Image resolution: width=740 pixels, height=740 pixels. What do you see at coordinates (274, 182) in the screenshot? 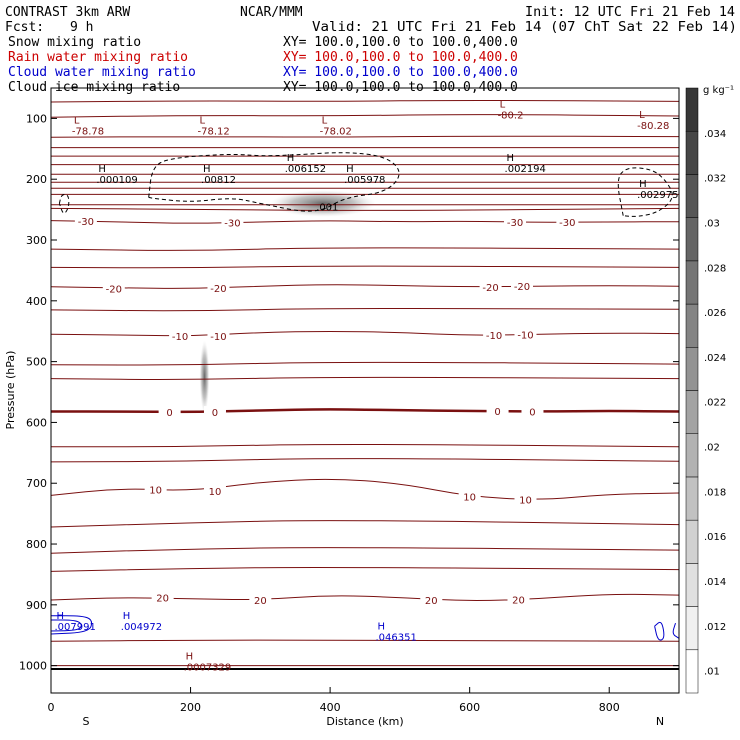
I see `cloud-ice-contour` at bounding box center [274, 182].